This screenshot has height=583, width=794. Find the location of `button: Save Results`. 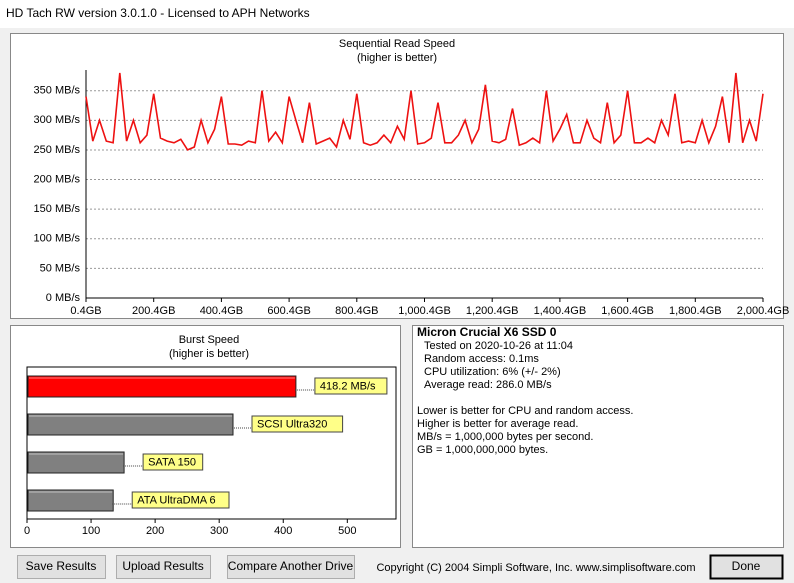

button: Save Results is located at coordinates (62, 567).